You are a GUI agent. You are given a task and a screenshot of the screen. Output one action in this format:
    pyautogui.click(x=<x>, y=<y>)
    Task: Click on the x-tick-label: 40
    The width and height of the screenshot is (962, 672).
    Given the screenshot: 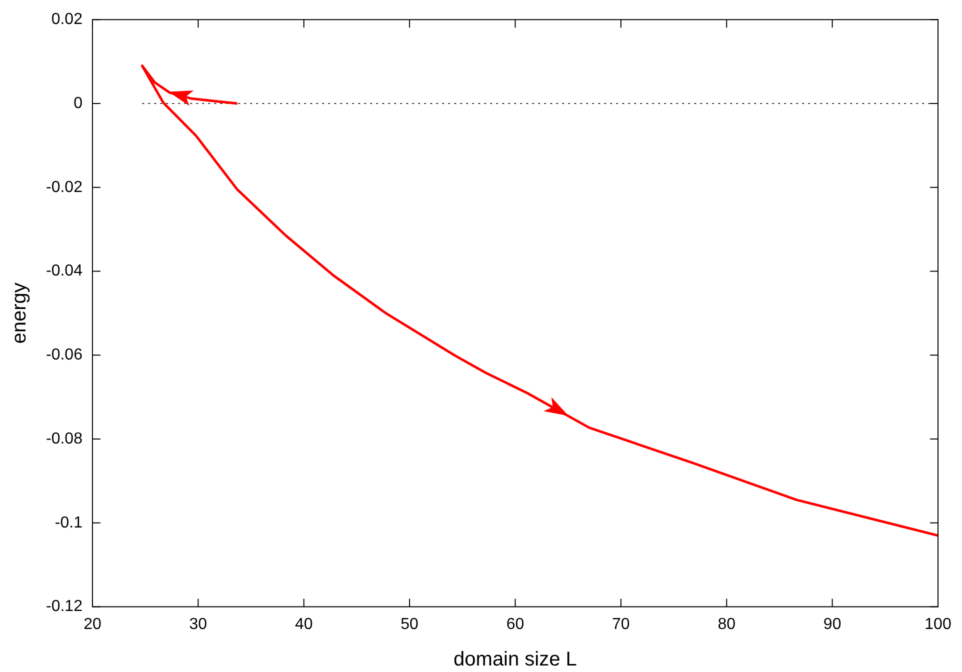 What is the action you would take?
    pyautogui.click(x=303, y=624)
    